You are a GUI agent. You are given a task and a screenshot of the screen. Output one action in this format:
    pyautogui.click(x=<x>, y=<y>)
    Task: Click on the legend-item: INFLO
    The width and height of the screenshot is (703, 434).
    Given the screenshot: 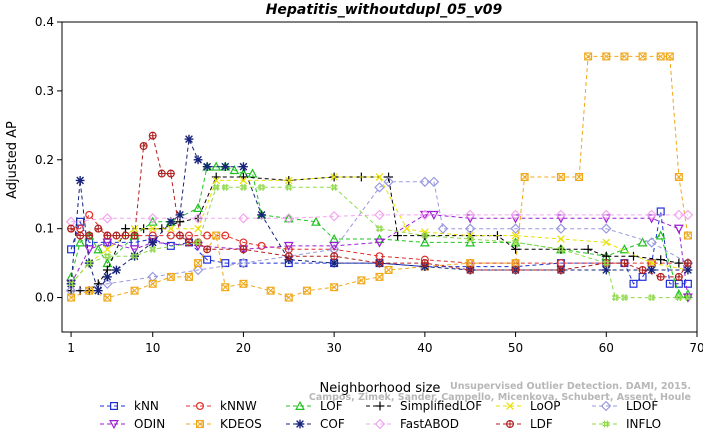 What is the action you would take?
    pyautogui.click(x=626, y=424)
    